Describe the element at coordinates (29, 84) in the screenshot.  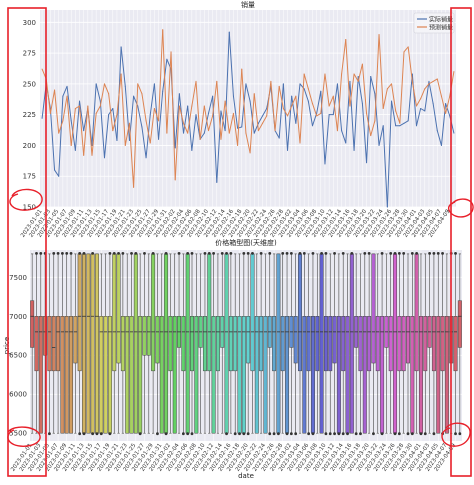
I see `line-y-tick-label: 250` at that location.